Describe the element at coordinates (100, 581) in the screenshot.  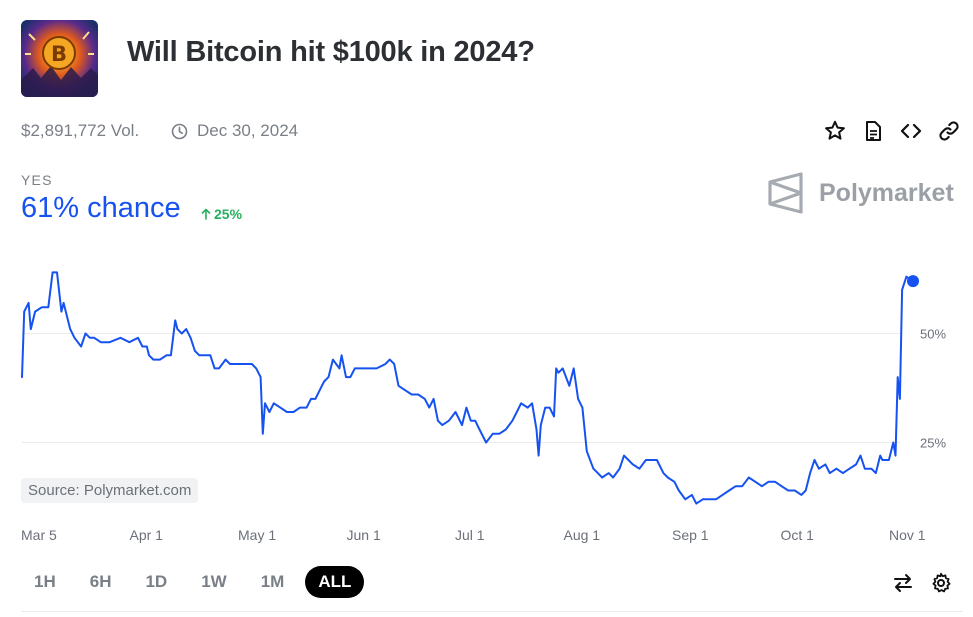
I see `range-button-6h: 6H` at that location.